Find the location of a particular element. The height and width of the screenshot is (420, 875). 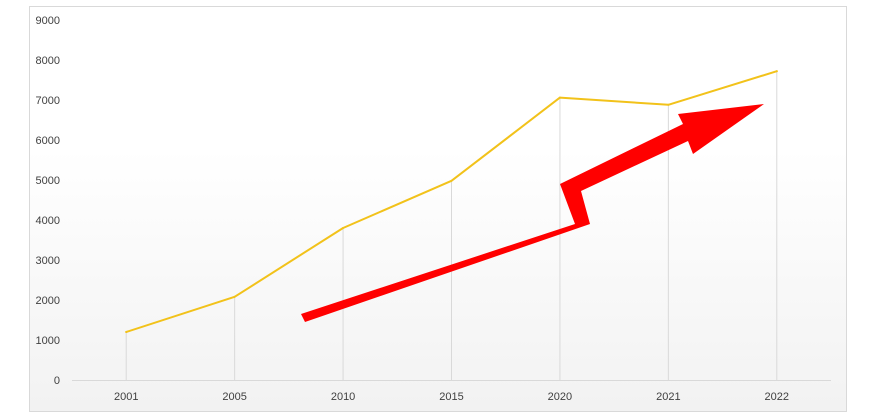

x-tick-2005: 2005 is located at coordinates (234, 397).